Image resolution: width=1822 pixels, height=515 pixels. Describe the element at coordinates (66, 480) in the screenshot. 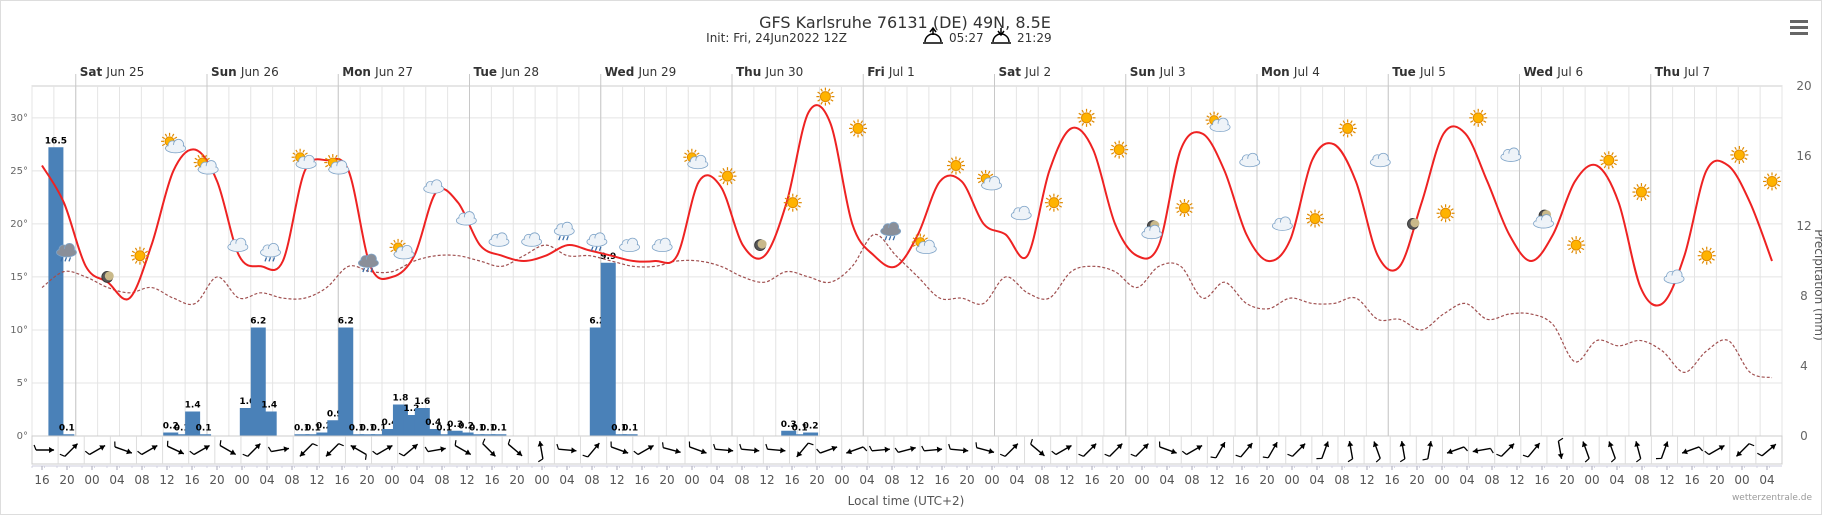

I see `time-tick-label: 20` at that location.